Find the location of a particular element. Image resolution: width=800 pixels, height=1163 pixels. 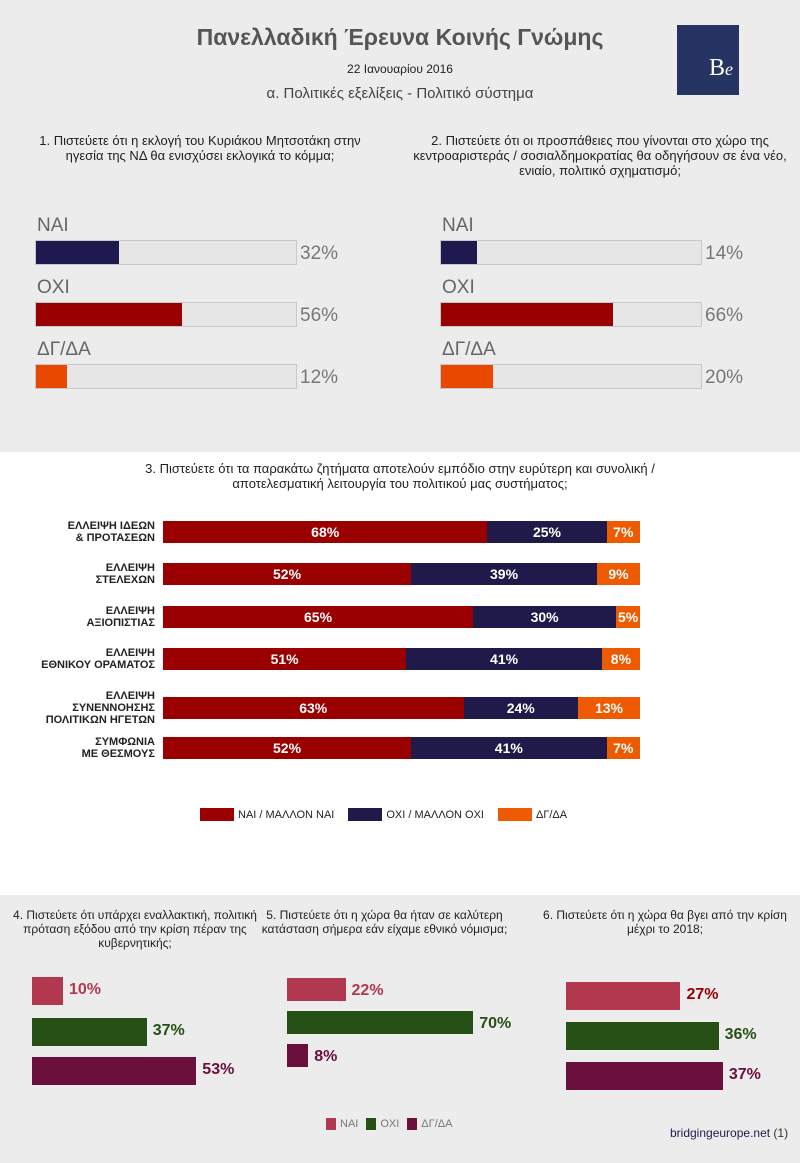

q3-segment: 7% is located at coordinates (623, 748).